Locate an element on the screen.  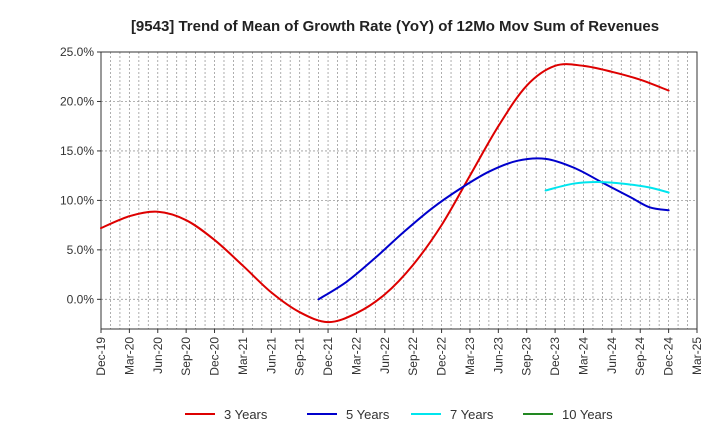
x-tick-label: Jun-24 is located at coordinates (612, 355).